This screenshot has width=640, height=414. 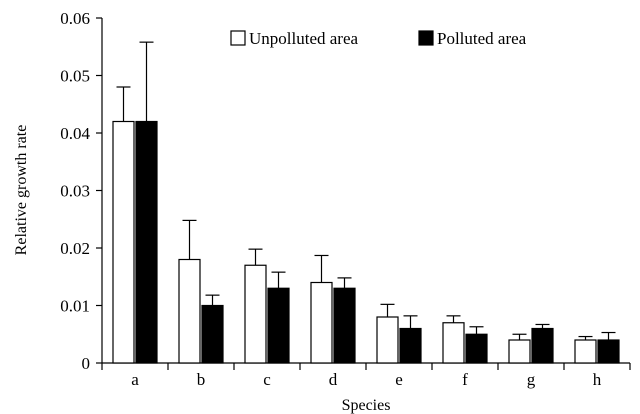 I want to click on x-tick-label: g, so click(x=531, y=379).